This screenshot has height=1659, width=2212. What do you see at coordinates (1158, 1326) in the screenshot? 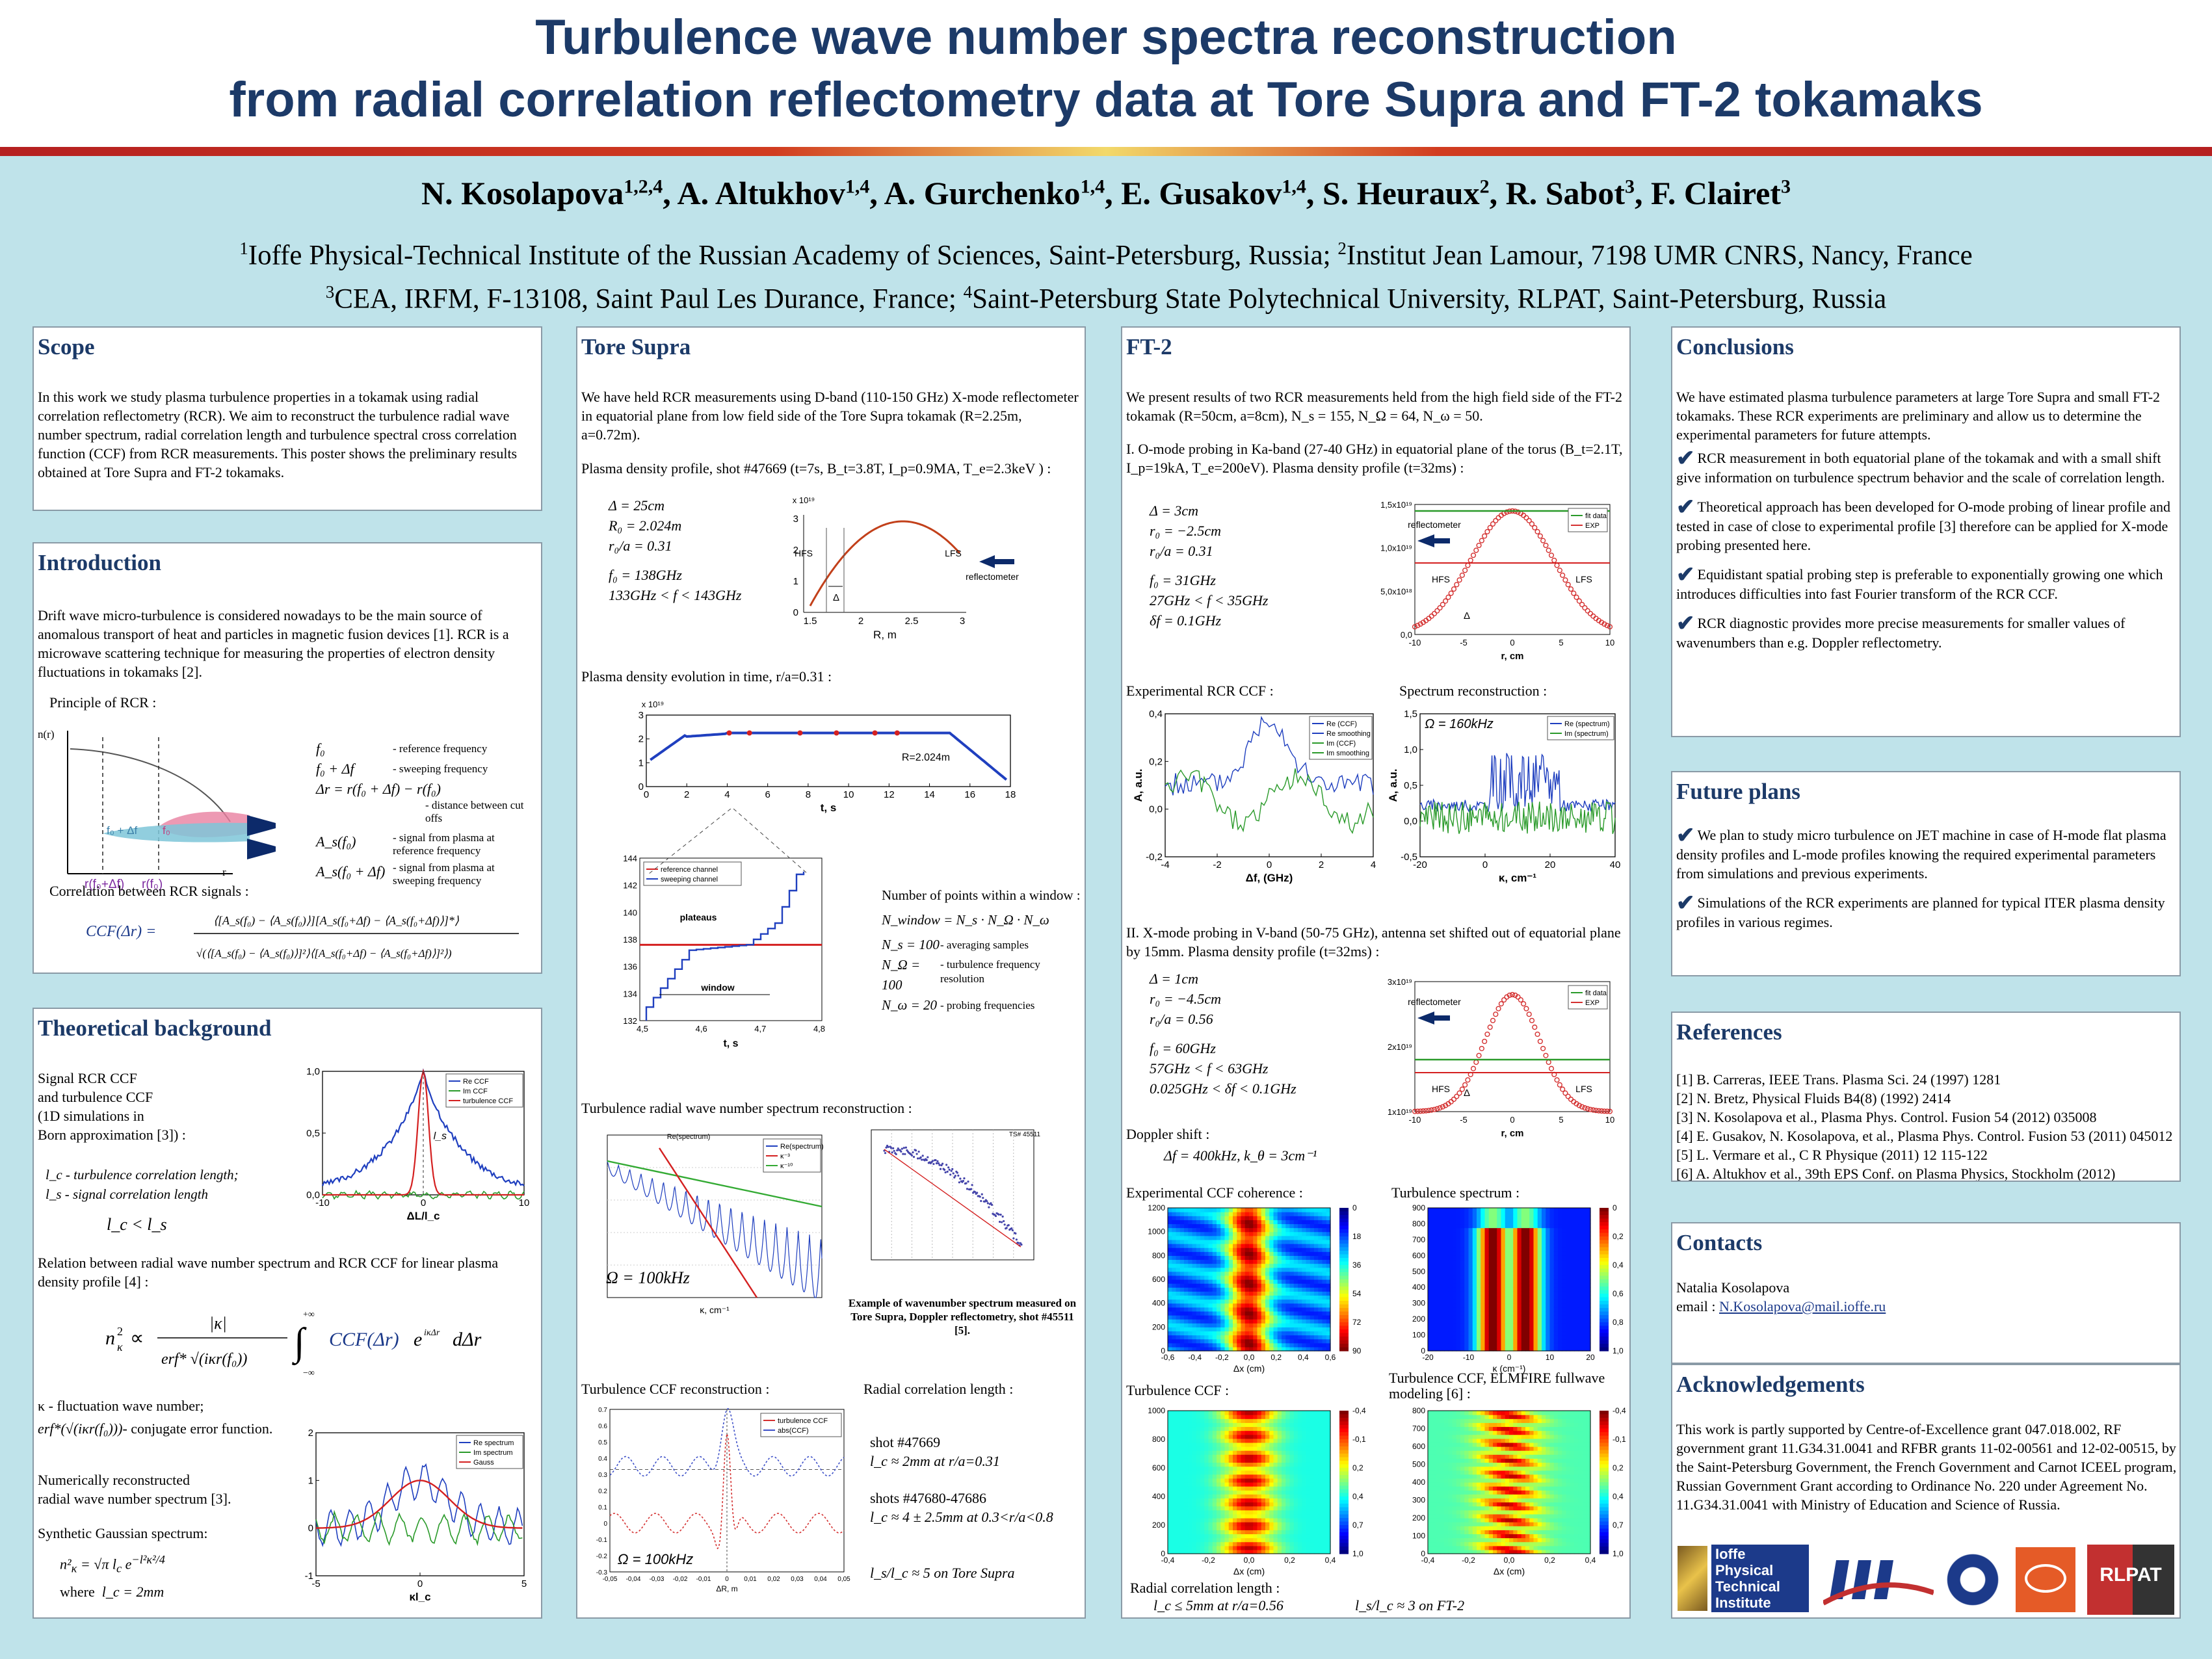
I see `y-tick-label: 200` at bounding box center [1158, 1326].